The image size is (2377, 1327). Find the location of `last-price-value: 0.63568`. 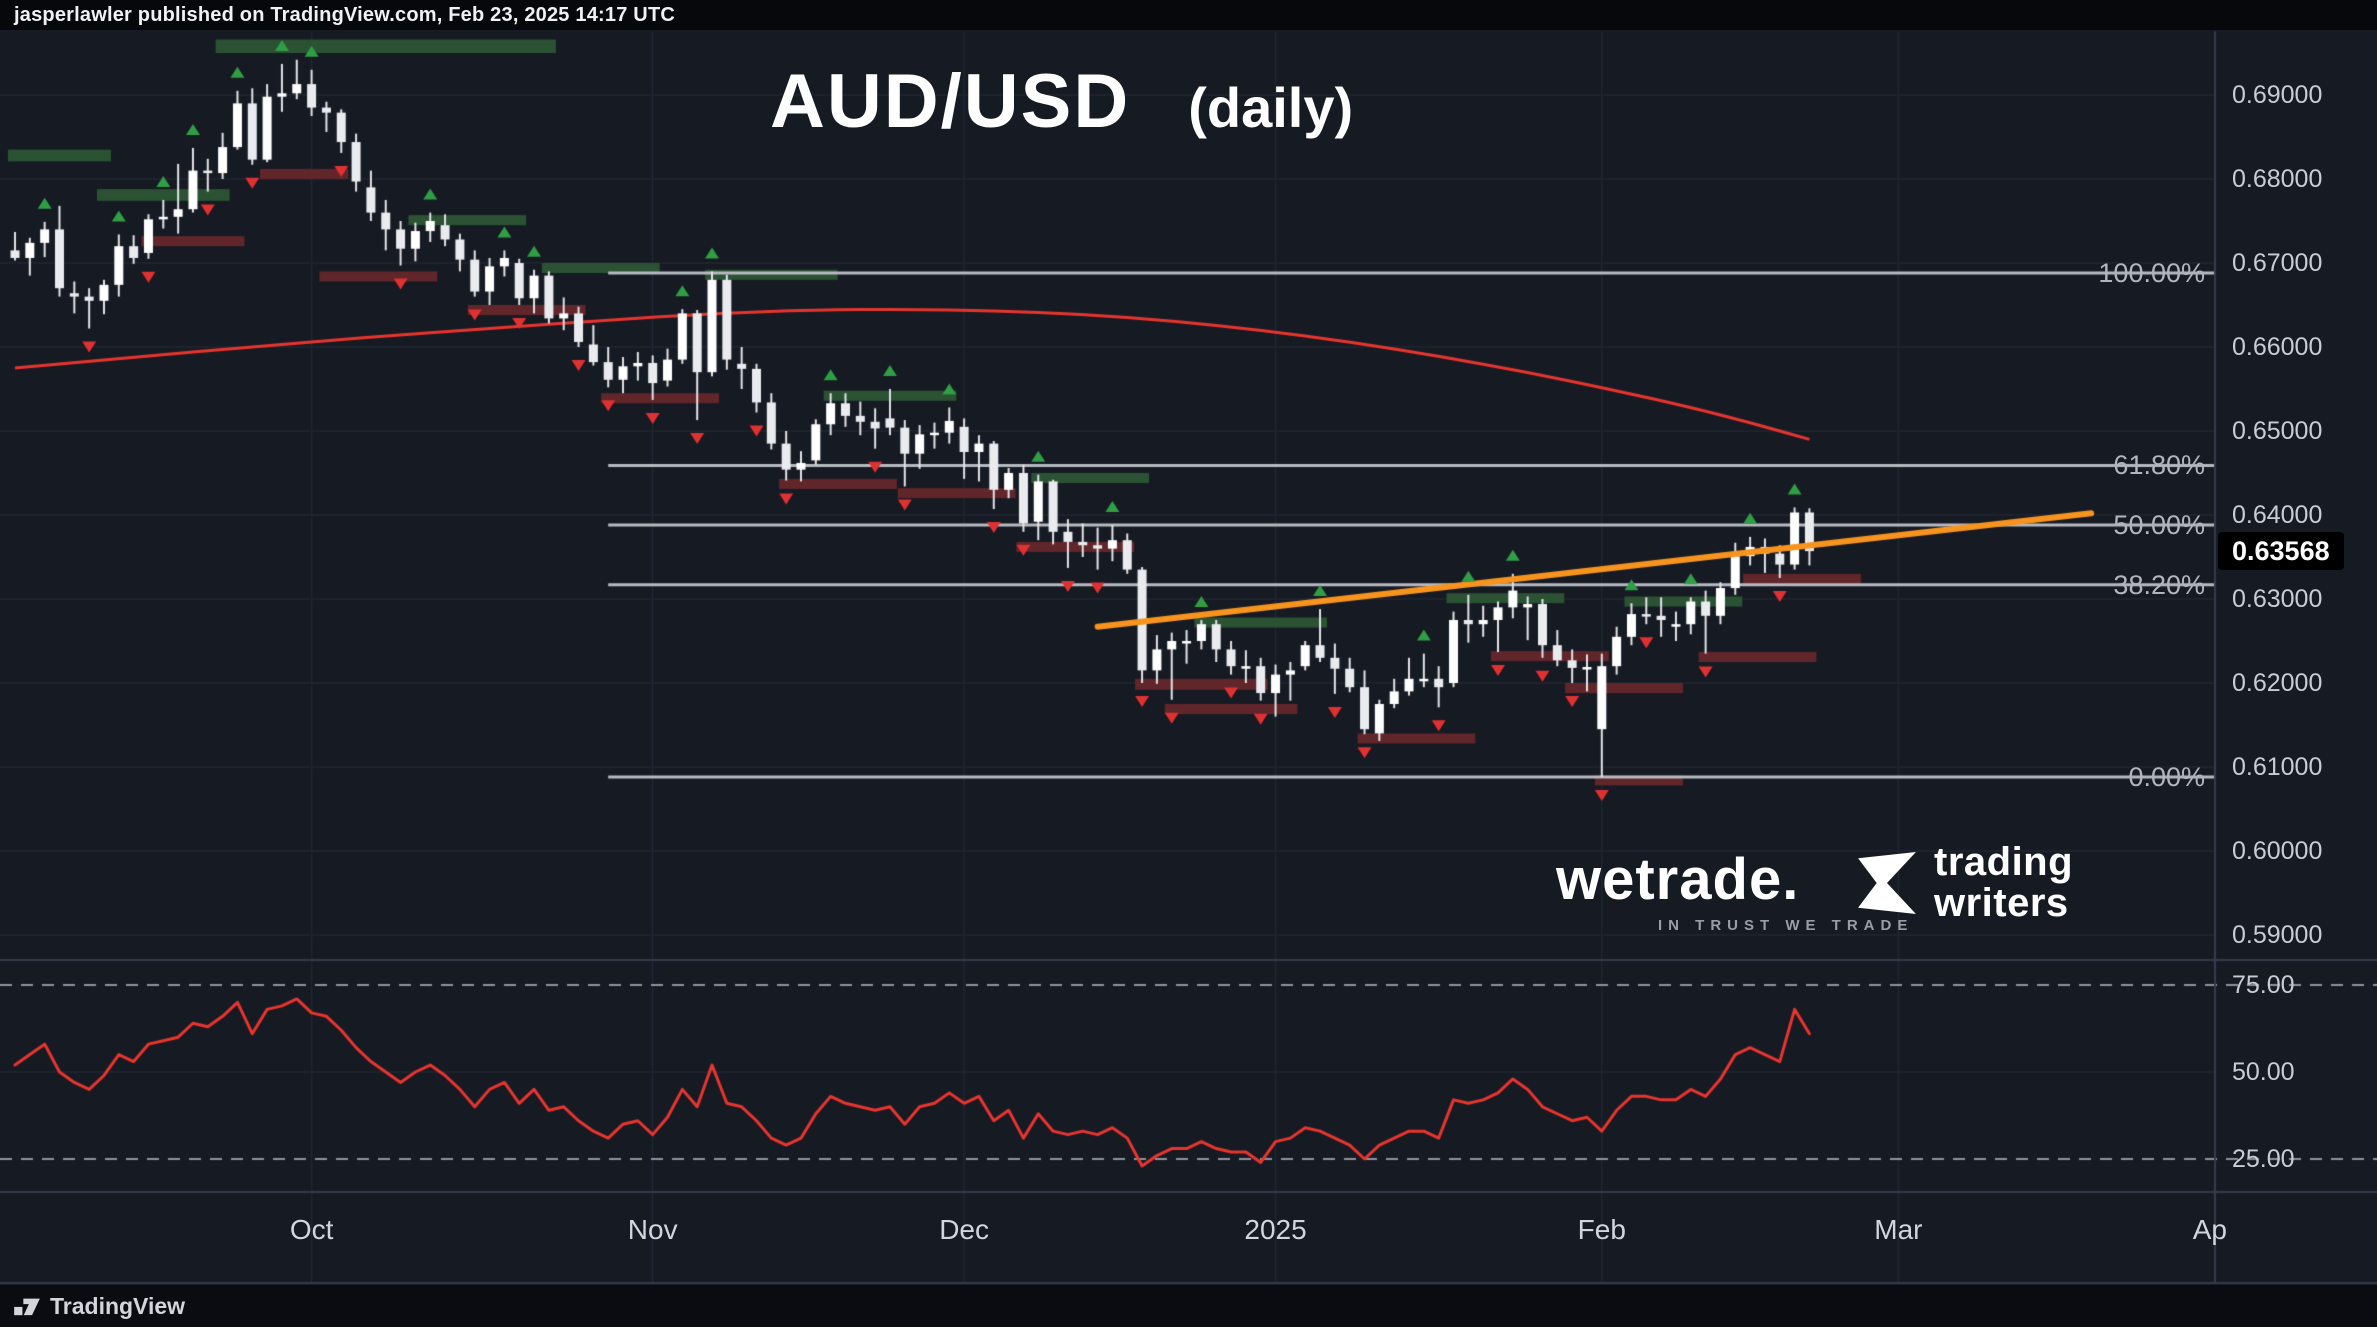

last-price-value: 0.63568 is located at coordinates (2281, 551).